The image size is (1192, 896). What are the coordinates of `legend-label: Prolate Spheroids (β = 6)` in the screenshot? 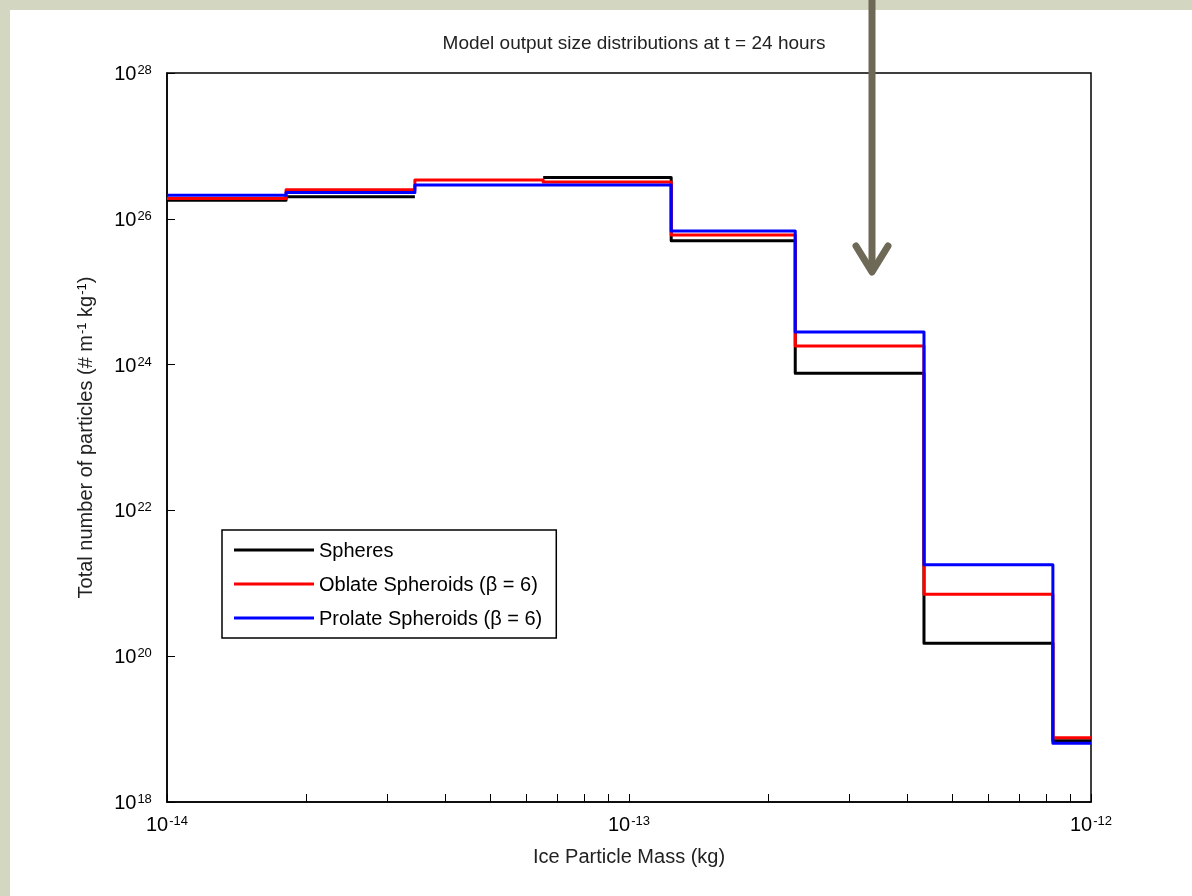 It's located at (431, 618).